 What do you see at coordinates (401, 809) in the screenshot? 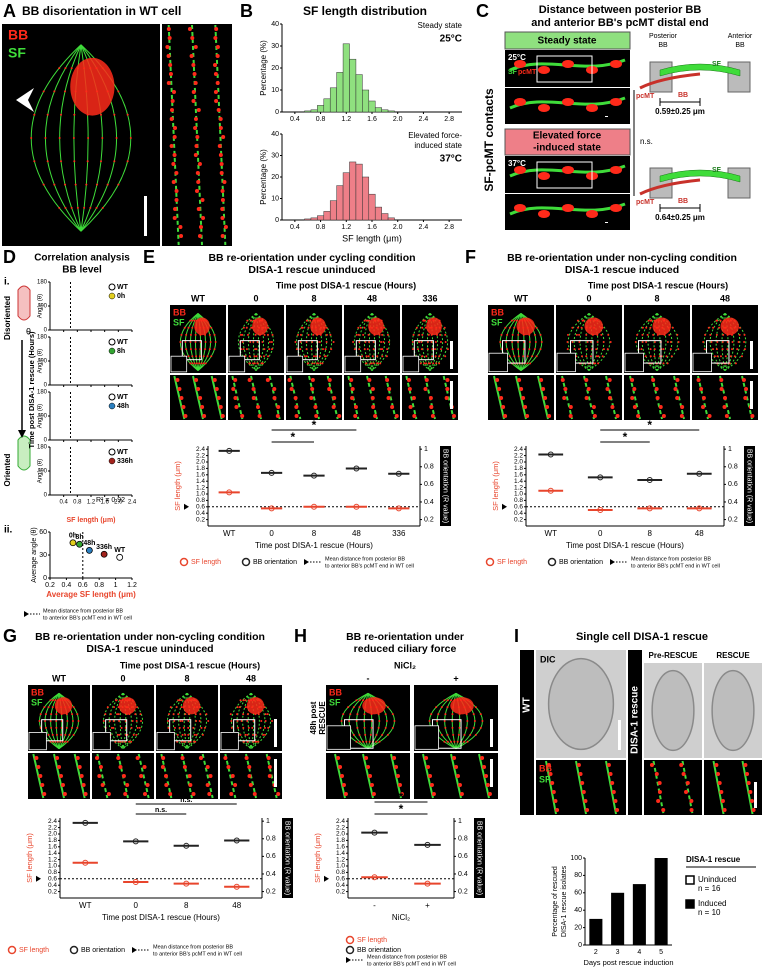
I see `label: *` at bounding box center [401, 809].